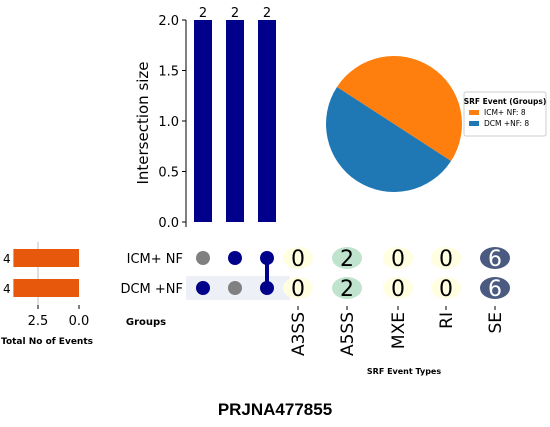 The height and width of the screenshot is (427, 550). I want to click on x-tick-label: 2.5, so click(38, 321).